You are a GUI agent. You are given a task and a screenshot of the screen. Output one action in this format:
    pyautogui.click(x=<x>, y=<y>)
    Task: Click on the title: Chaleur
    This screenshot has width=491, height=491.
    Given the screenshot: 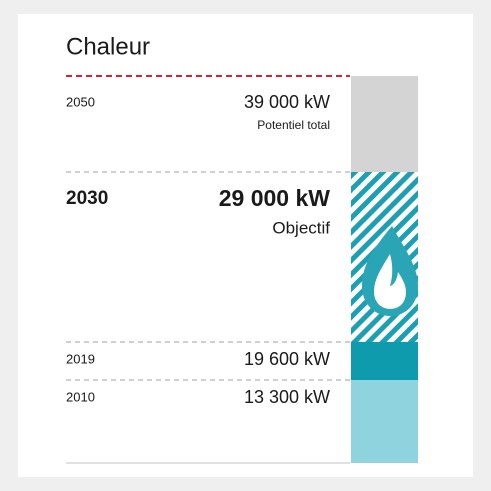 What is the action you would take?
    pyautogui.click(x=108, y=46)
    